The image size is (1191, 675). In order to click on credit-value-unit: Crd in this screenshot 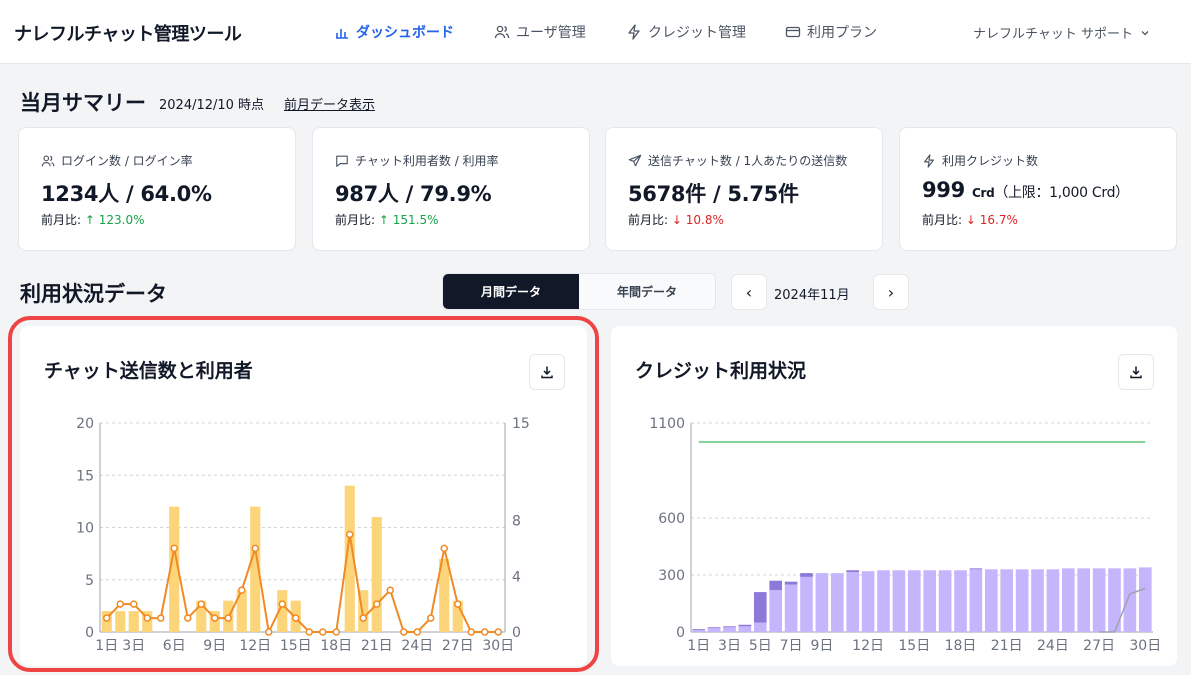, I will do `click(983, 193)`.